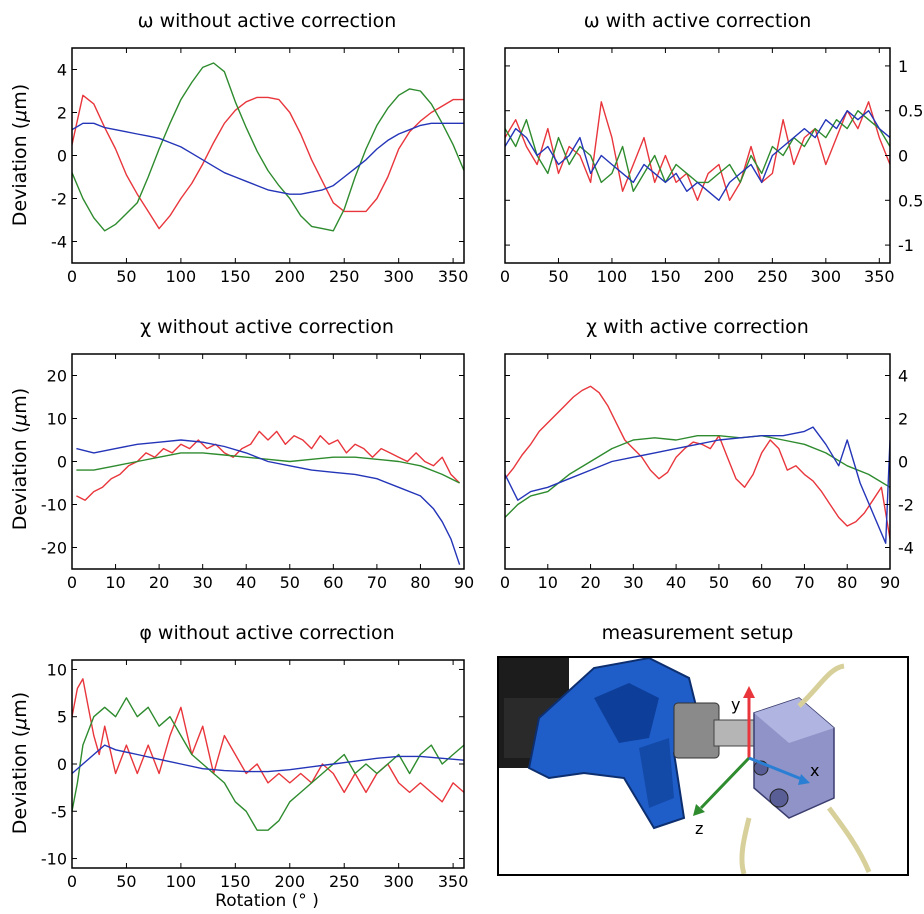 The image size is (924, 914). I want to click on setup-drawing: y z x, so click(685, 766).